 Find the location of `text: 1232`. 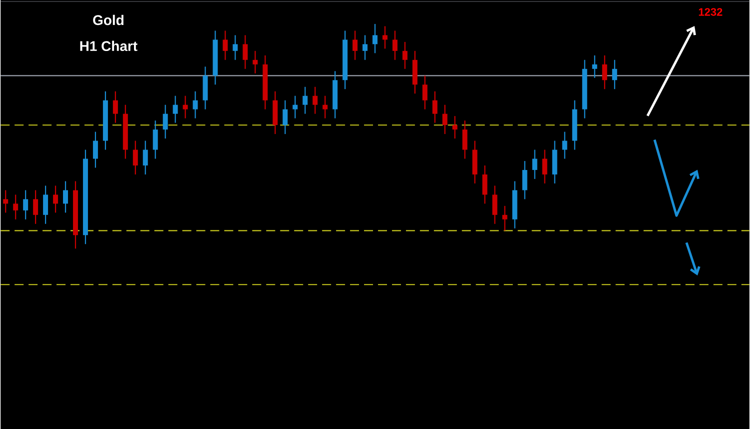

text: 1232 is located at coordinates (710, 12).